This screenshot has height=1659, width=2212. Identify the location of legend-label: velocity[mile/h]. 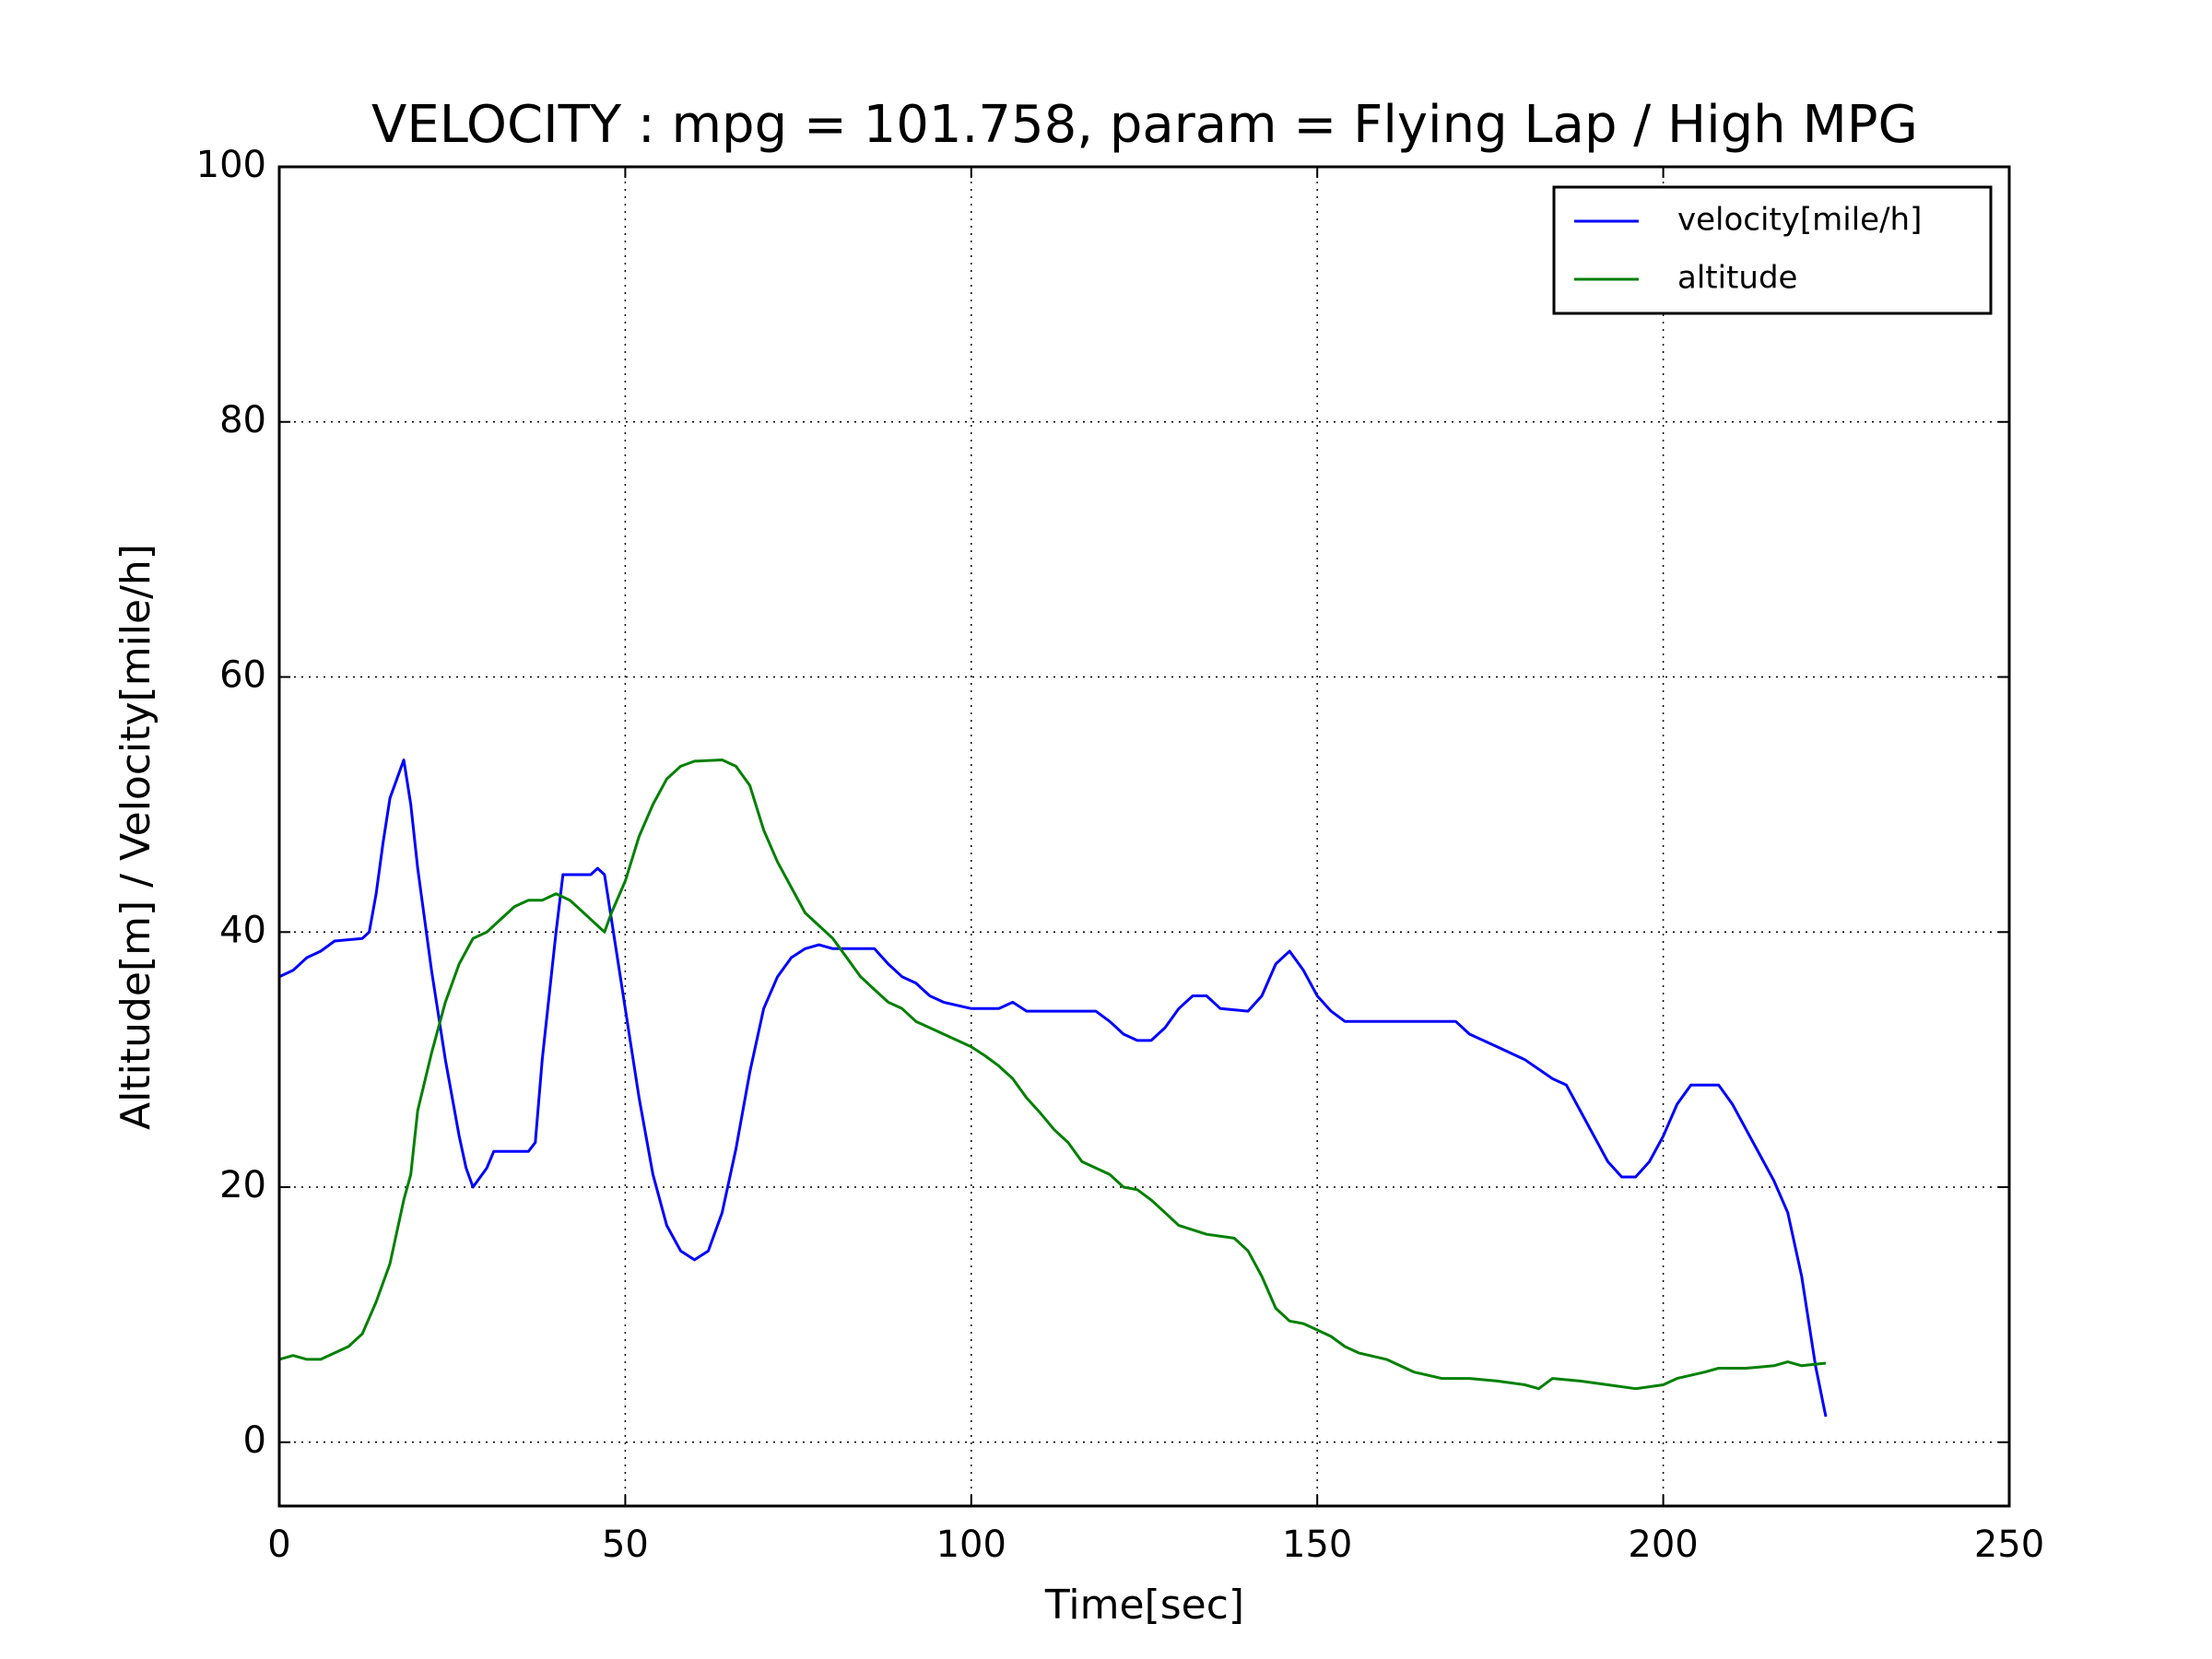
(1799, 220).